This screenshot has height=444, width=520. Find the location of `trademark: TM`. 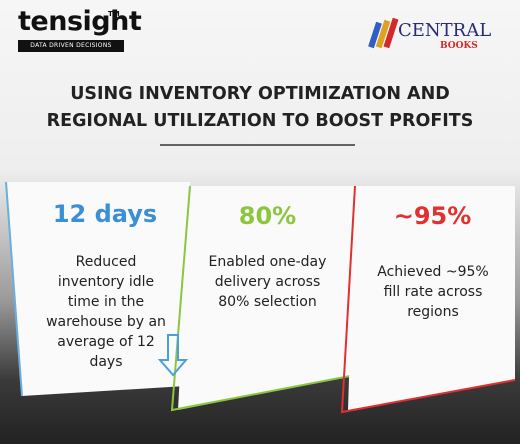

trademark: TM is located at coordinates (114, 14).